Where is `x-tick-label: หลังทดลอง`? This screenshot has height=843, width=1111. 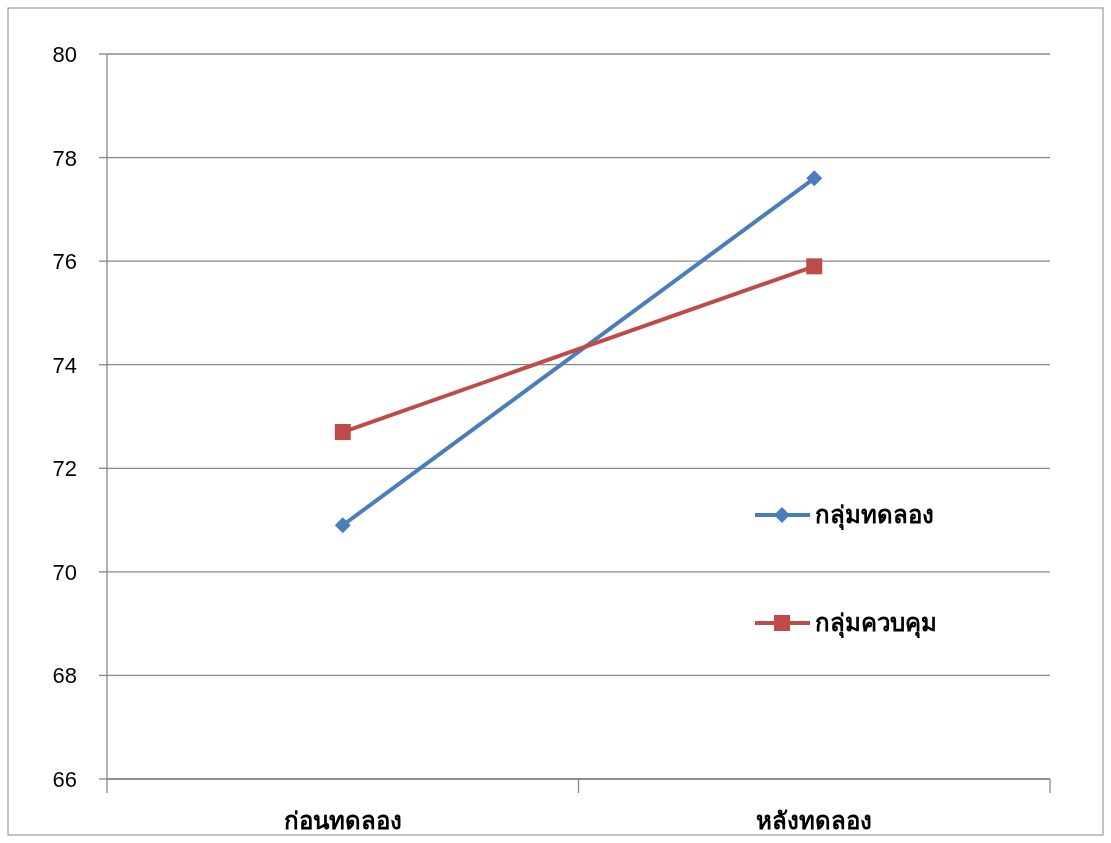
x-tick-label: หลังทดลอง is located at coordinates (814, 820).